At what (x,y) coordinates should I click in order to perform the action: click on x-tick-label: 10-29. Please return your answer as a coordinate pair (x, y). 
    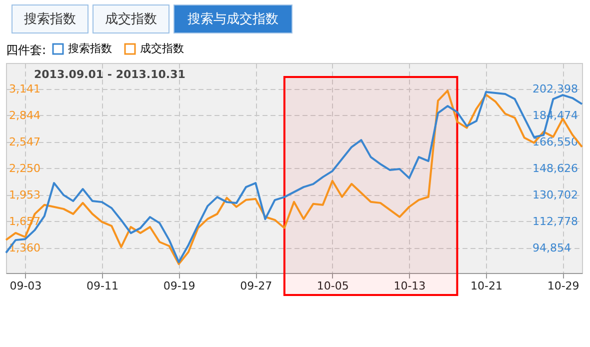
    Looking at the image, I should click on (563, 286).